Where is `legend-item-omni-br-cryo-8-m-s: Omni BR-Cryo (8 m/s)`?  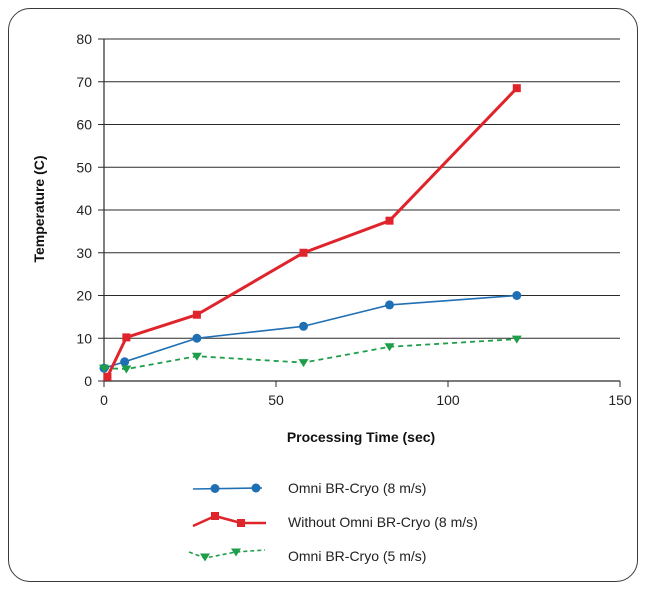
legend-item-omni-br-cryo-8-m-s: Omni BR-Cryo (8 m/s) is located at coordinates (309, 488).